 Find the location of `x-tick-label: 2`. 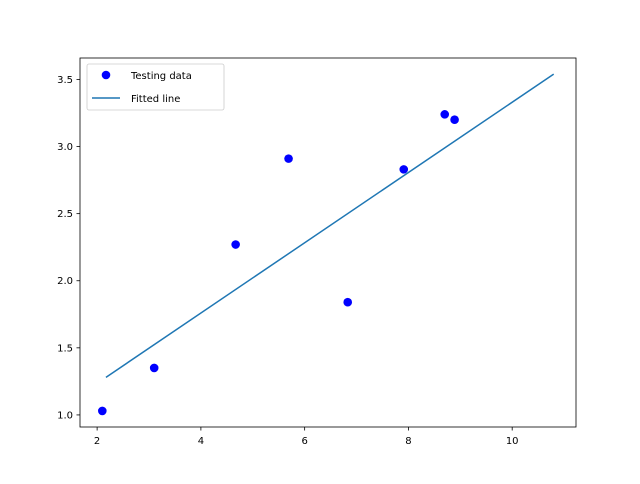

x-tick-label: 2 is located at coordinates (97, 441).